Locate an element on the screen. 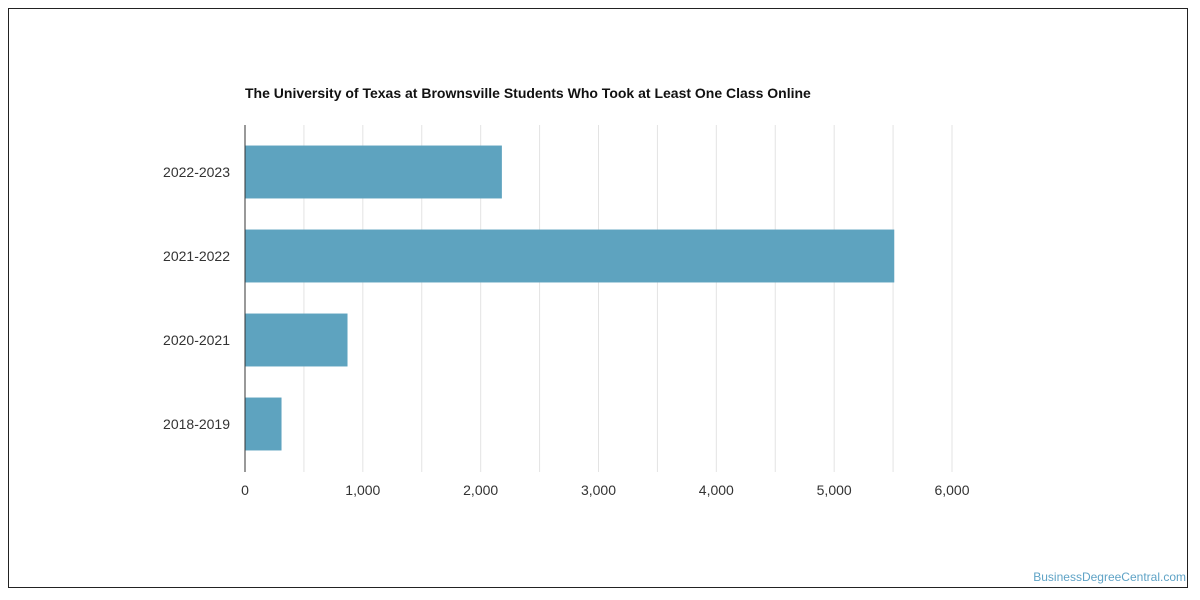  x-tick-label: 5,000 is located at coordinates (834, 490).